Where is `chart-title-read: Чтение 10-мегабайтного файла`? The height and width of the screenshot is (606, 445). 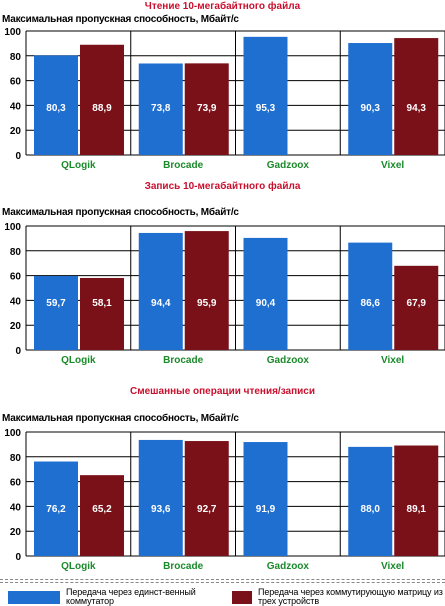
chart-title-read: Чтение 10-мегабайтного файла is located at coordinates (222, 6).